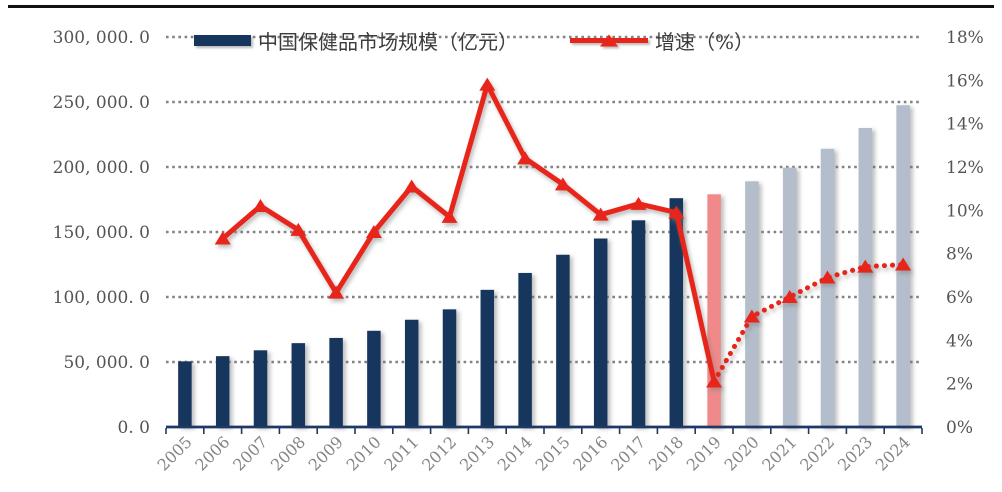  Describe the element at coordinates (449, 216) in the screenshot. I see `triangle-marker-2012` at that location.